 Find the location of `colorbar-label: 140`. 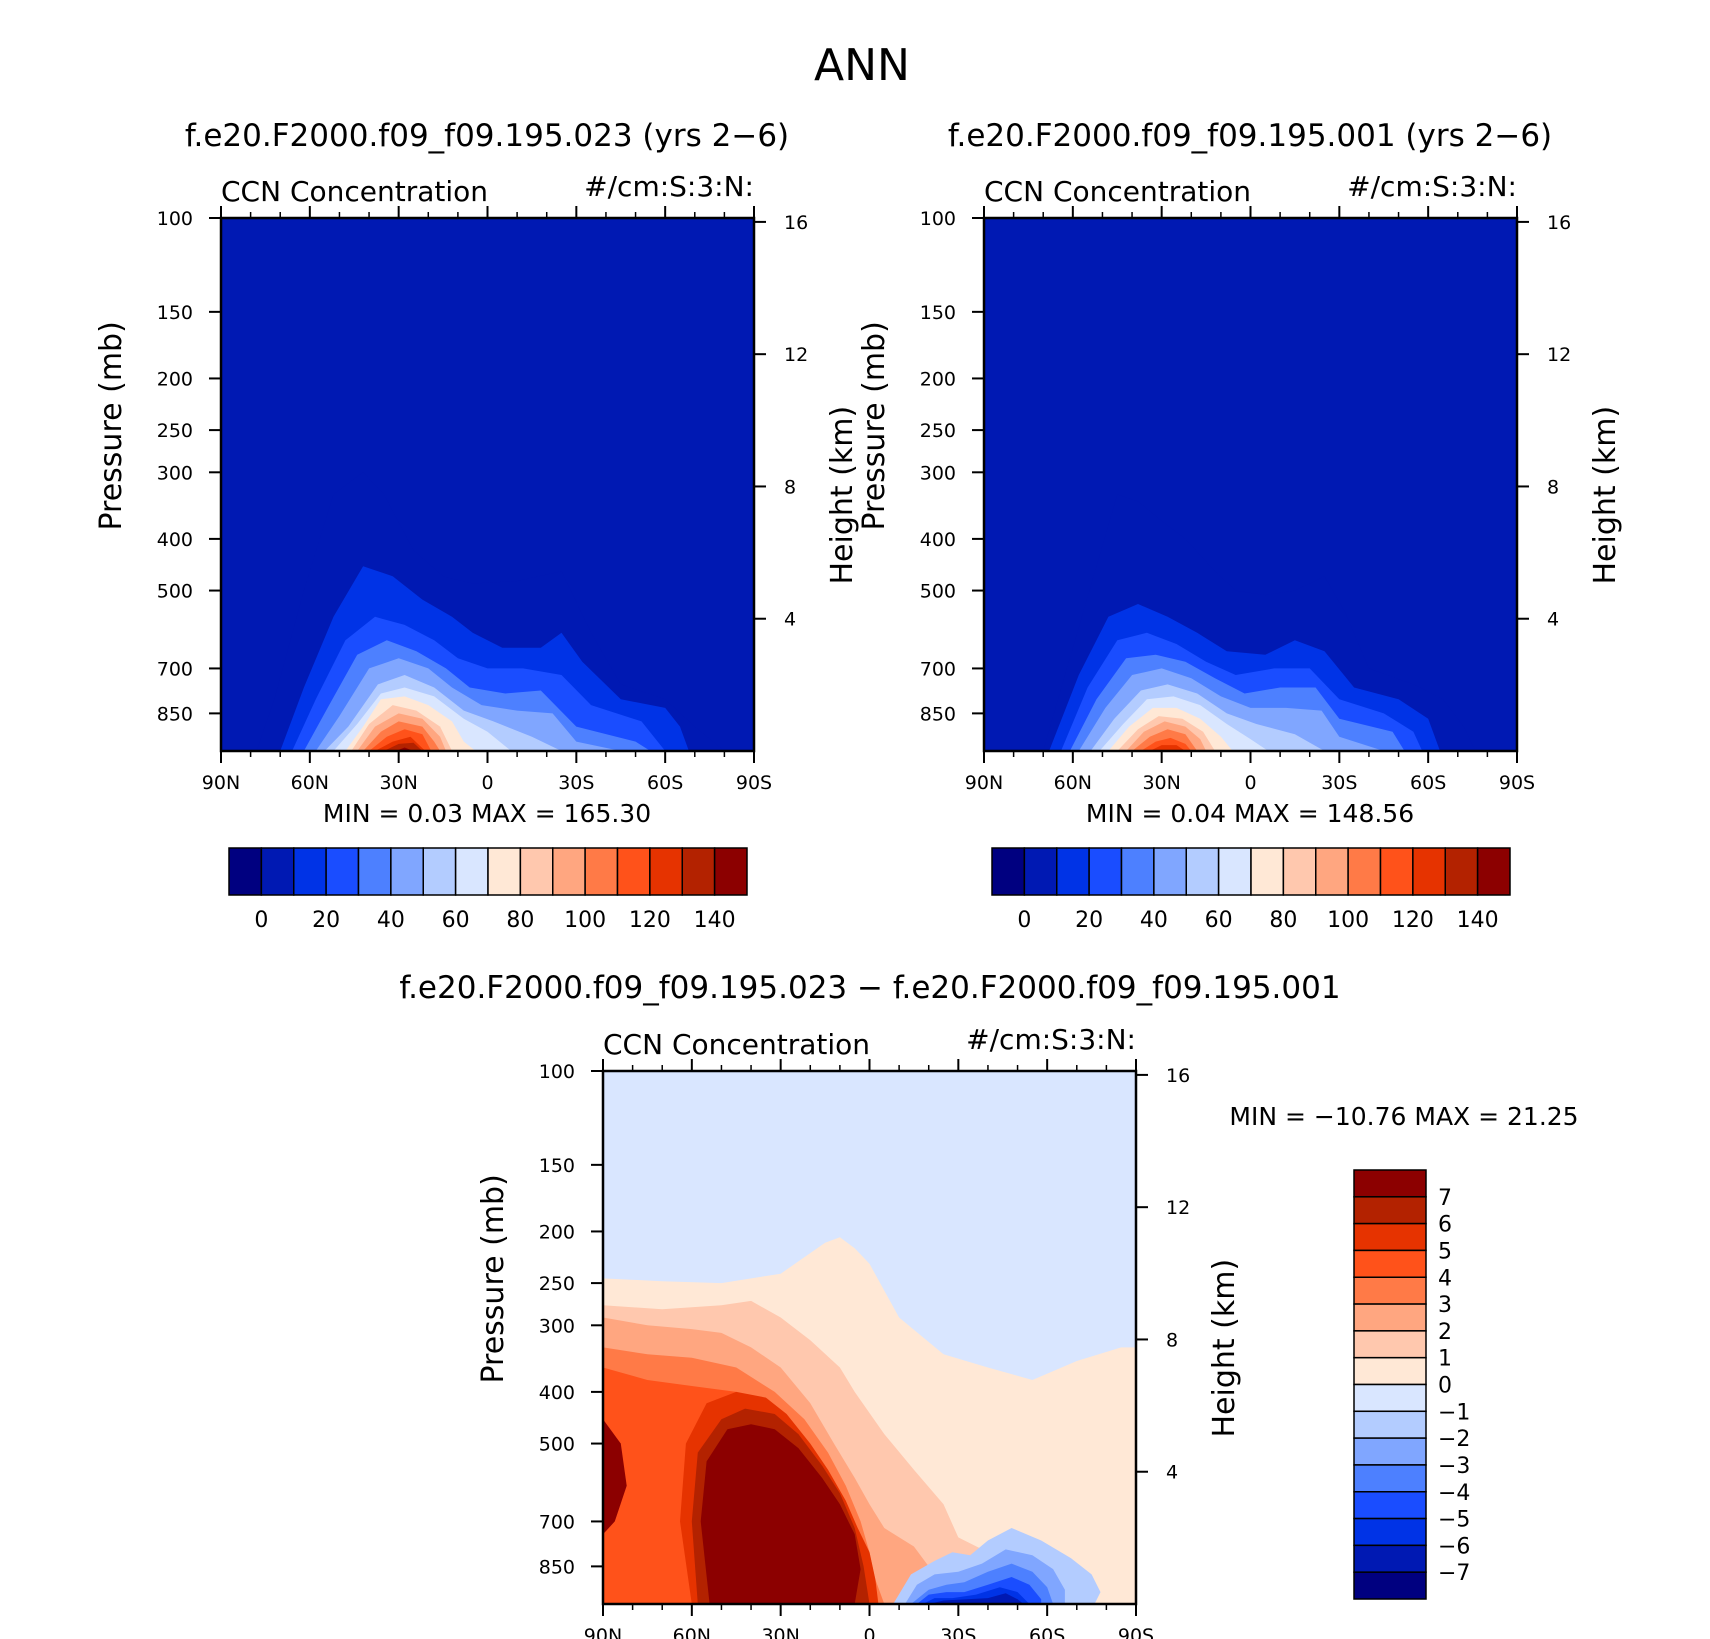

colorbar-label: 140 is located at coordinates (1478, 920).